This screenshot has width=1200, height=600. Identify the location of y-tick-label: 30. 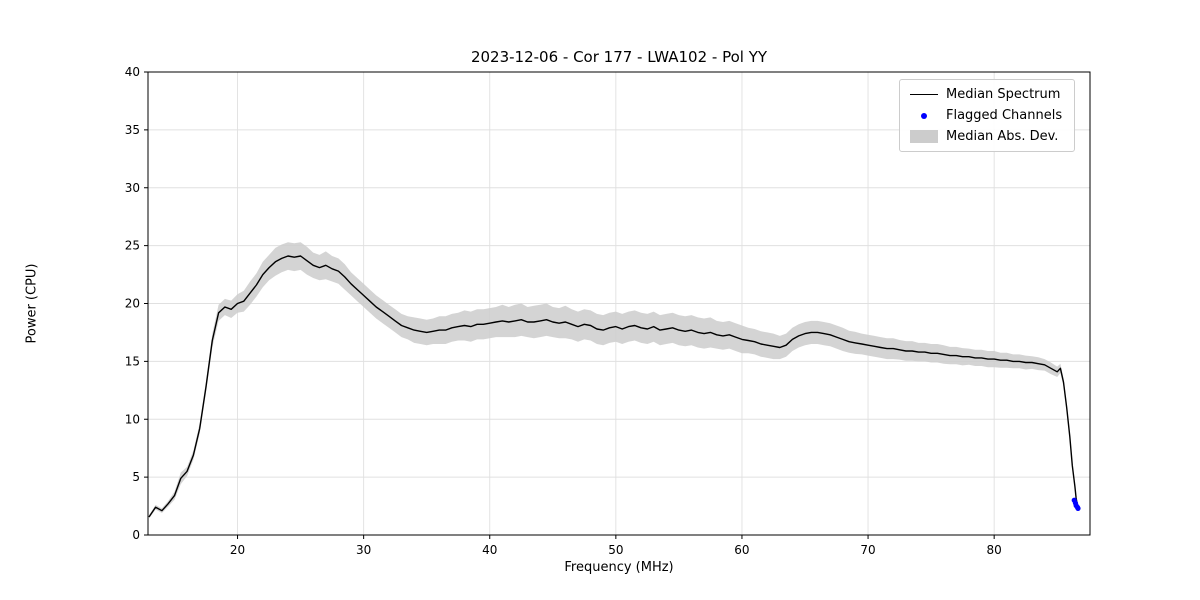
(132, 188).